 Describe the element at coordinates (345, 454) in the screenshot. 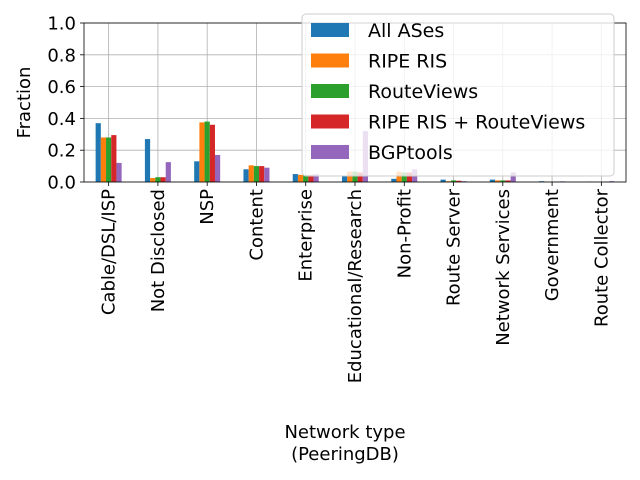

I see `x-axis-label-sub: (PeeringDB)` at that location.